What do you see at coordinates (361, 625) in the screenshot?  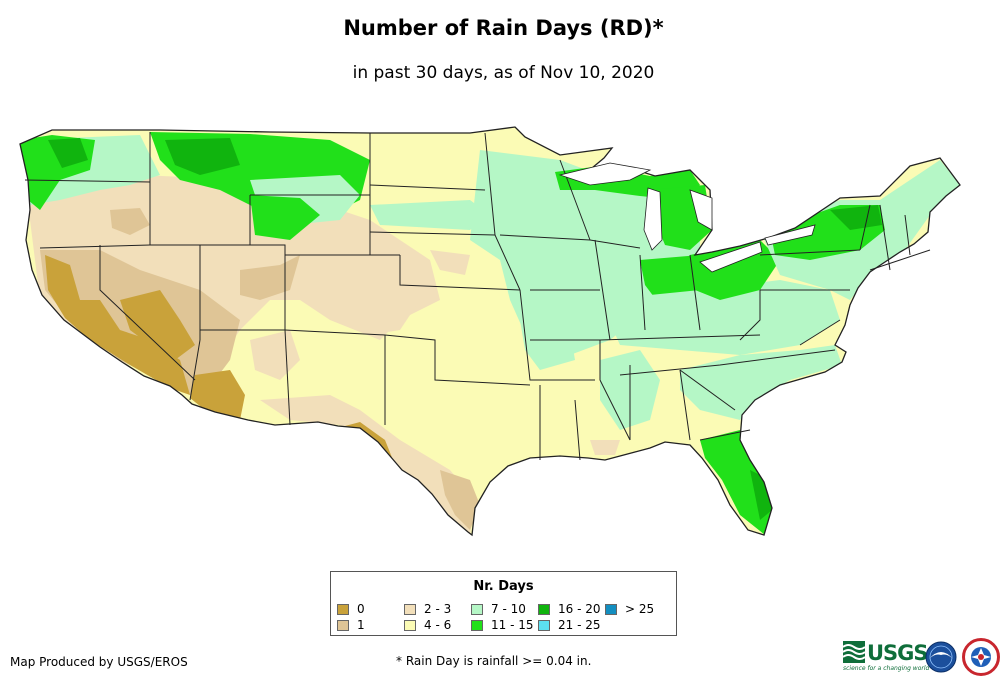 I see `legend-label: 1` at bounding box center [361, 625].